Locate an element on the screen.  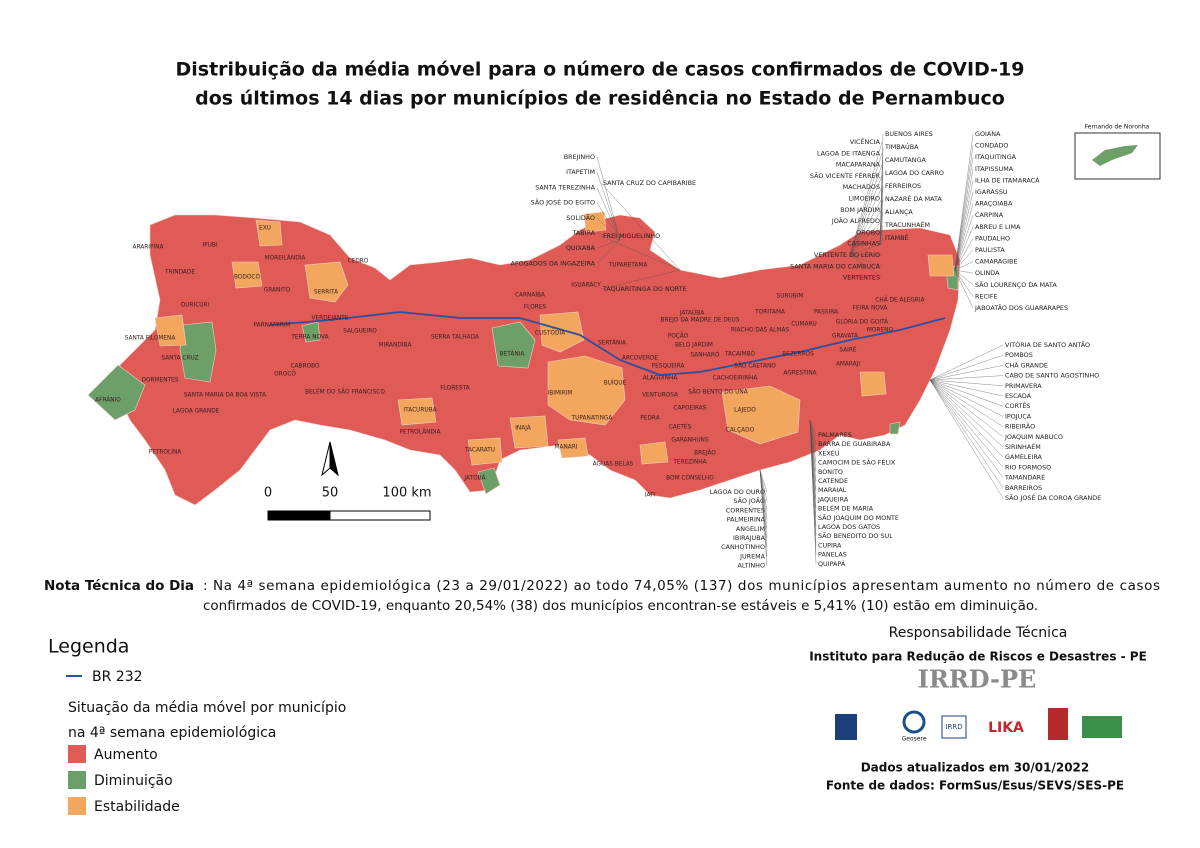
island is located at coordinates (1115, 155).